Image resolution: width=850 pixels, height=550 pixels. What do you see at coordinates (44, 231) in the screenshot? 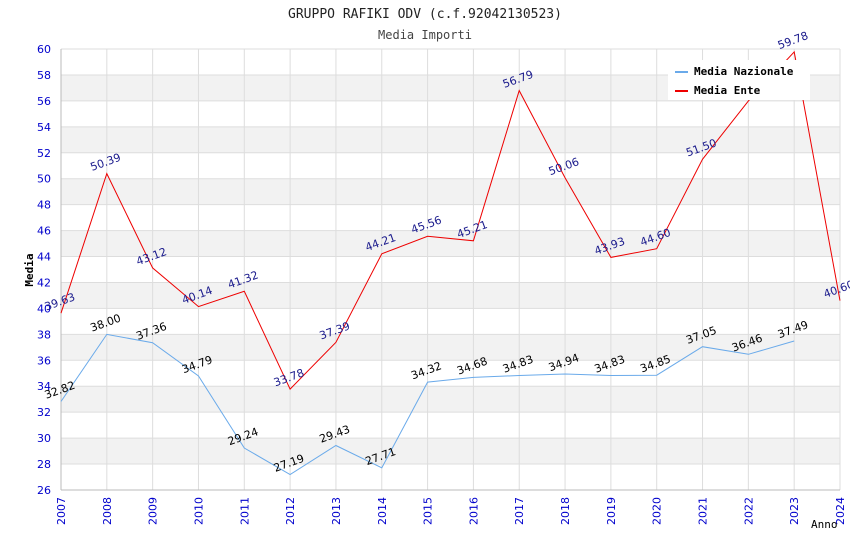
I see `y-tick-label: 46` at bounding box center [44, 231].